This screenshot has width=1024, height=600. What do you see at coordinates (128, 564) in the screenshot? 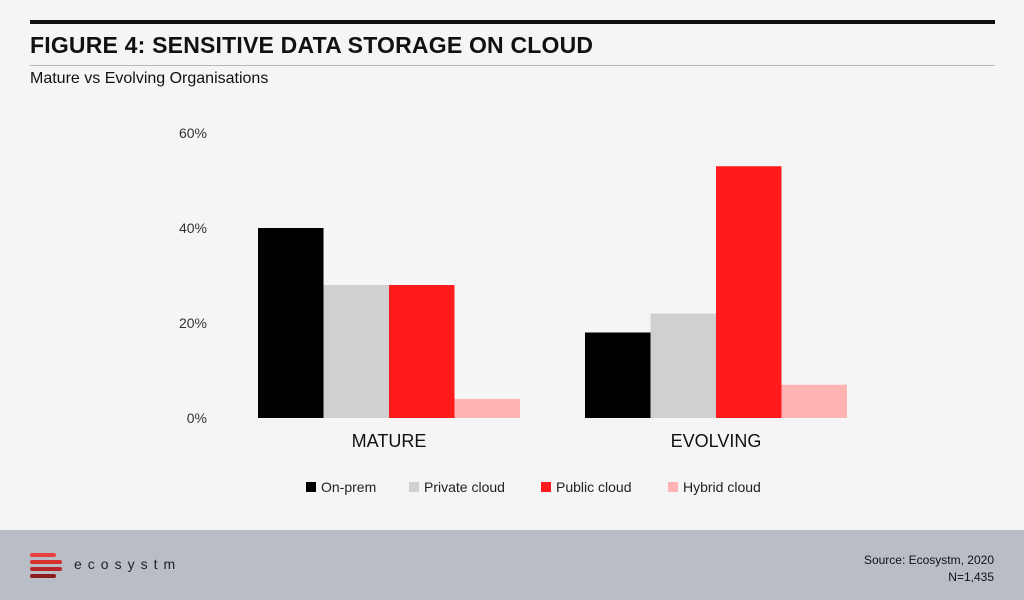
I see `brand-name: ecosystm` at bounding box center [128, 564].